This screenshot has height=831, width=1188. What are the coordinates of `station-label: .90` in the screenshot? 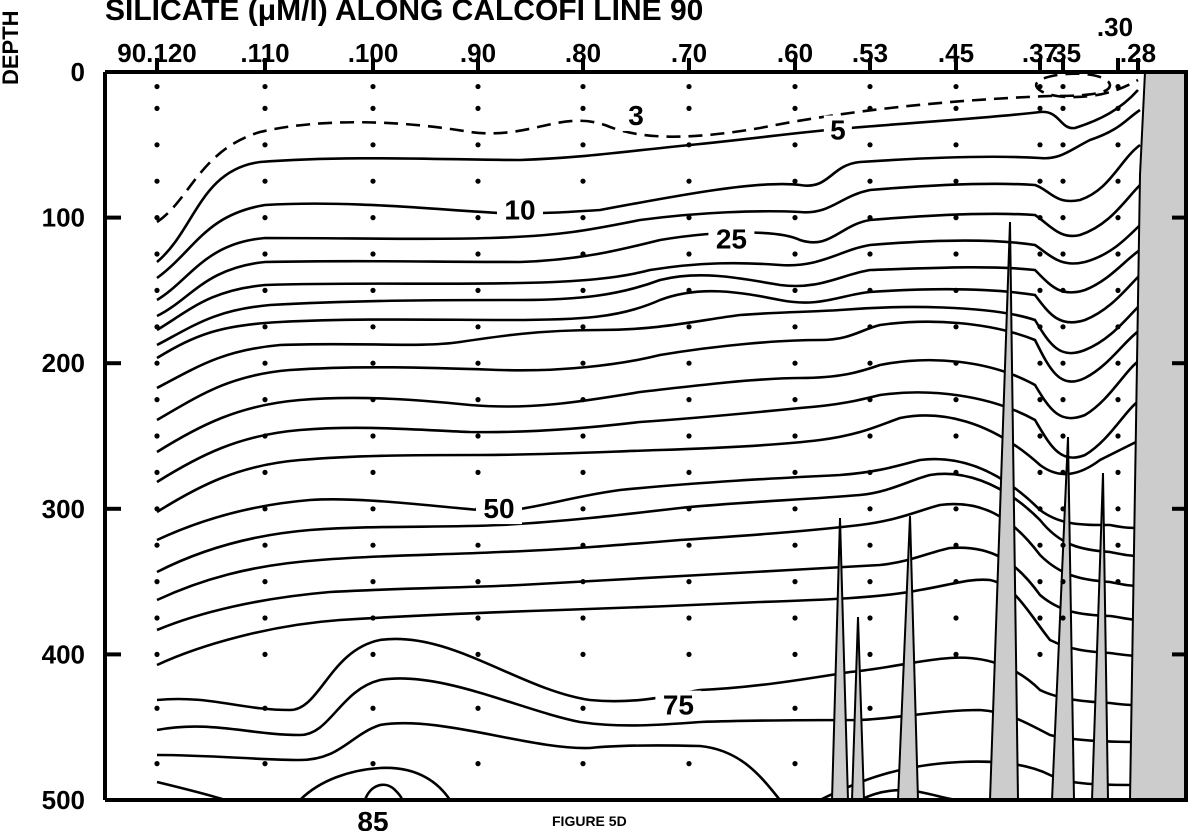 It's located at (478, 53).